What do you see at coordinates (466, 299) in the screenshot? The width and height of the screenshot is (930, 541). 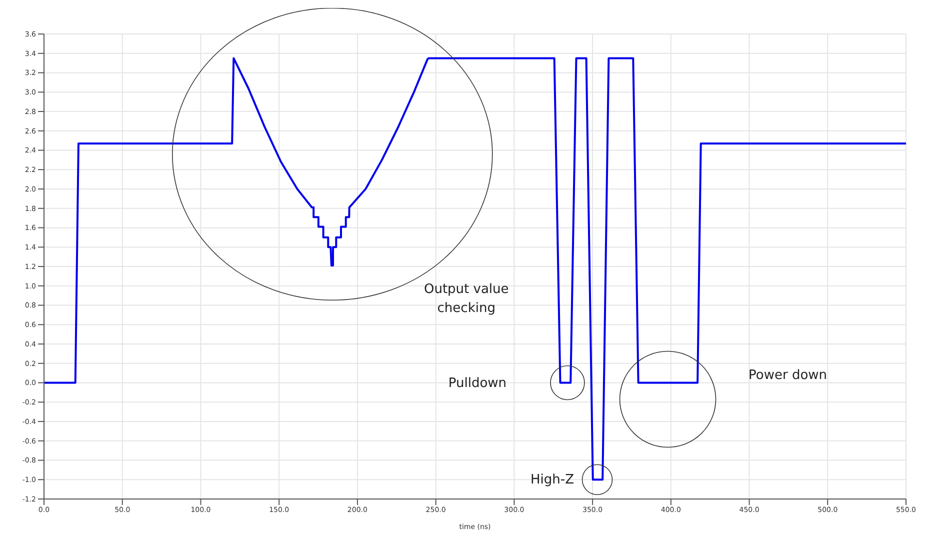 I see `annotation: Output value checking` at bounding box center [466, 299].